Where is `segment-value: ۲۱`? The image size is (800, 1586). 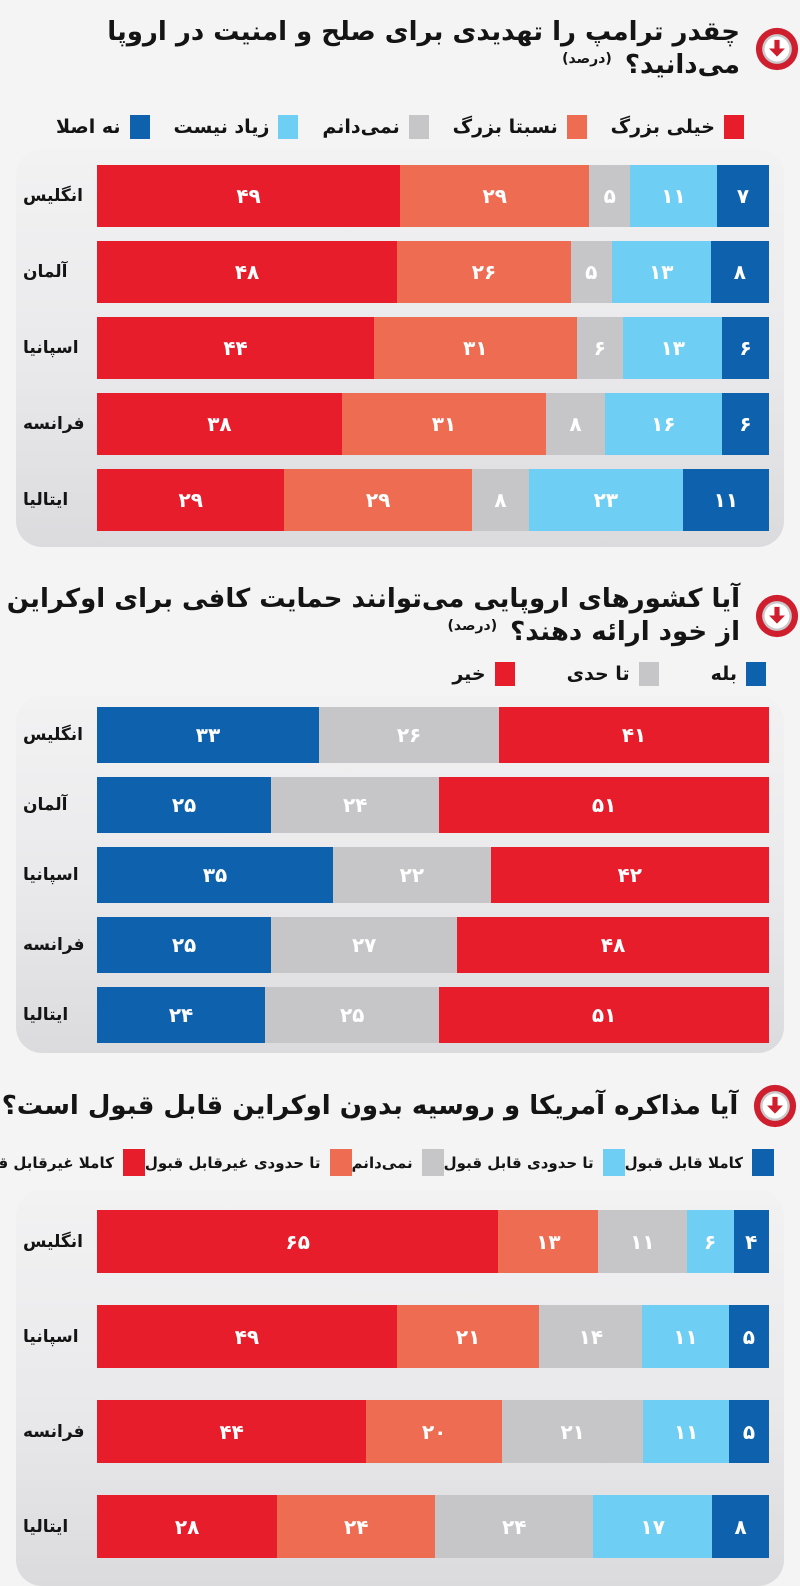
segment-value: ۲۱ is located at coordinates (572, 1431).